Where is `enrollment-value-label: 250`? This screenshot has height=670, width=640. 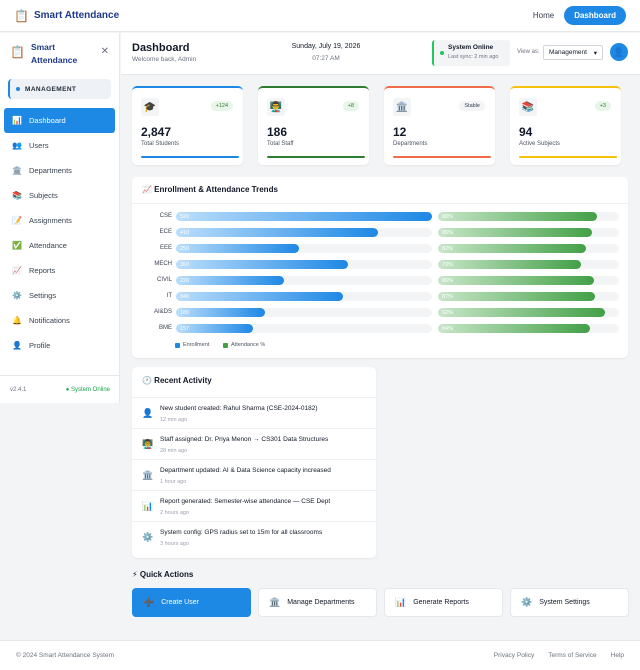
enrollment-value-label: 250 is located at coordinates (185, 248).